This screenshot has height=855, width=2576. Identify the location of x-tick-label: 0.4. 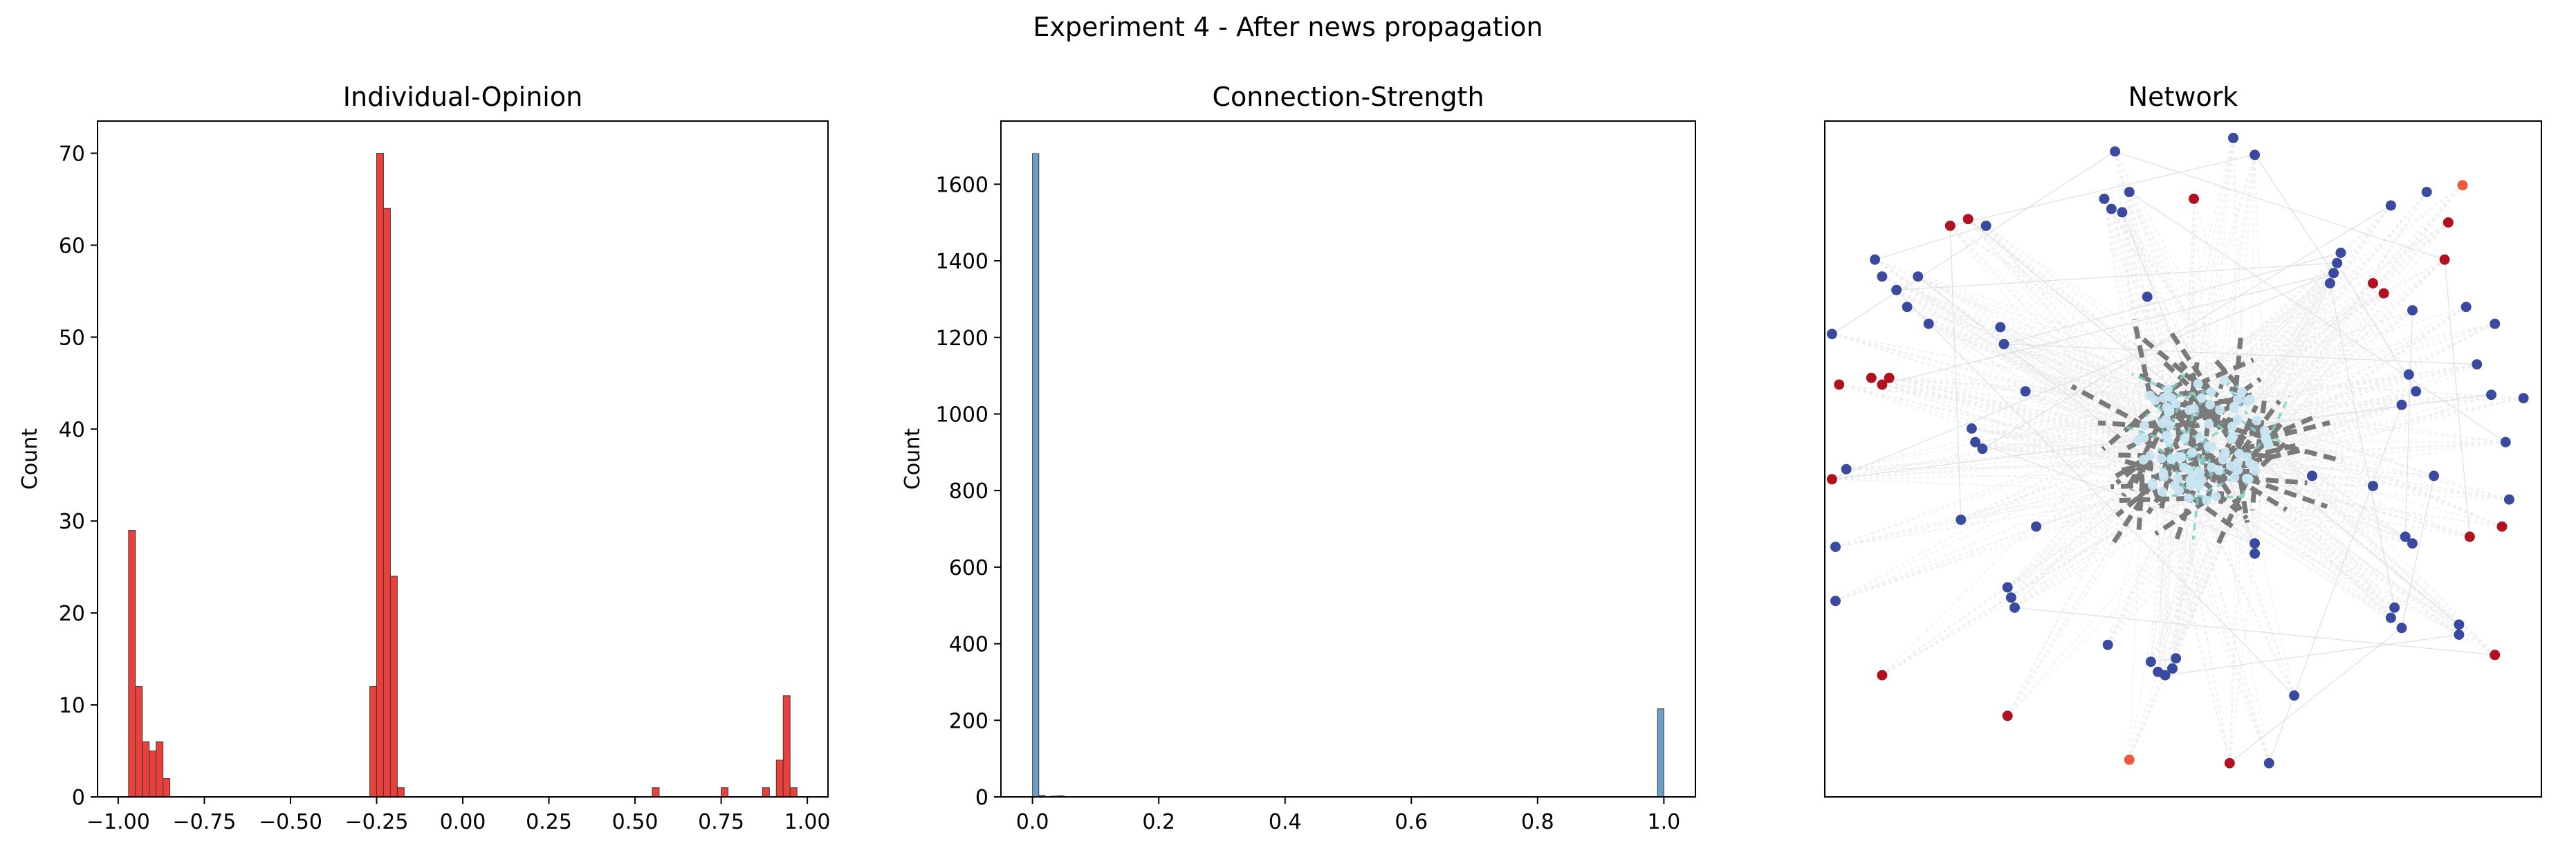
(1285, 822).